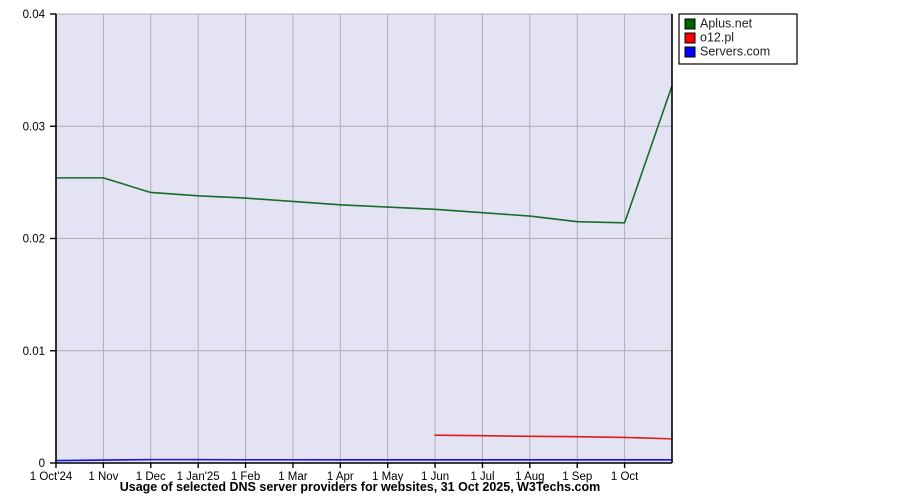  Describe the element at coordinates (198, 477) in the screenshot. I see `x-tick-label: 1 Jan'25` at that location.